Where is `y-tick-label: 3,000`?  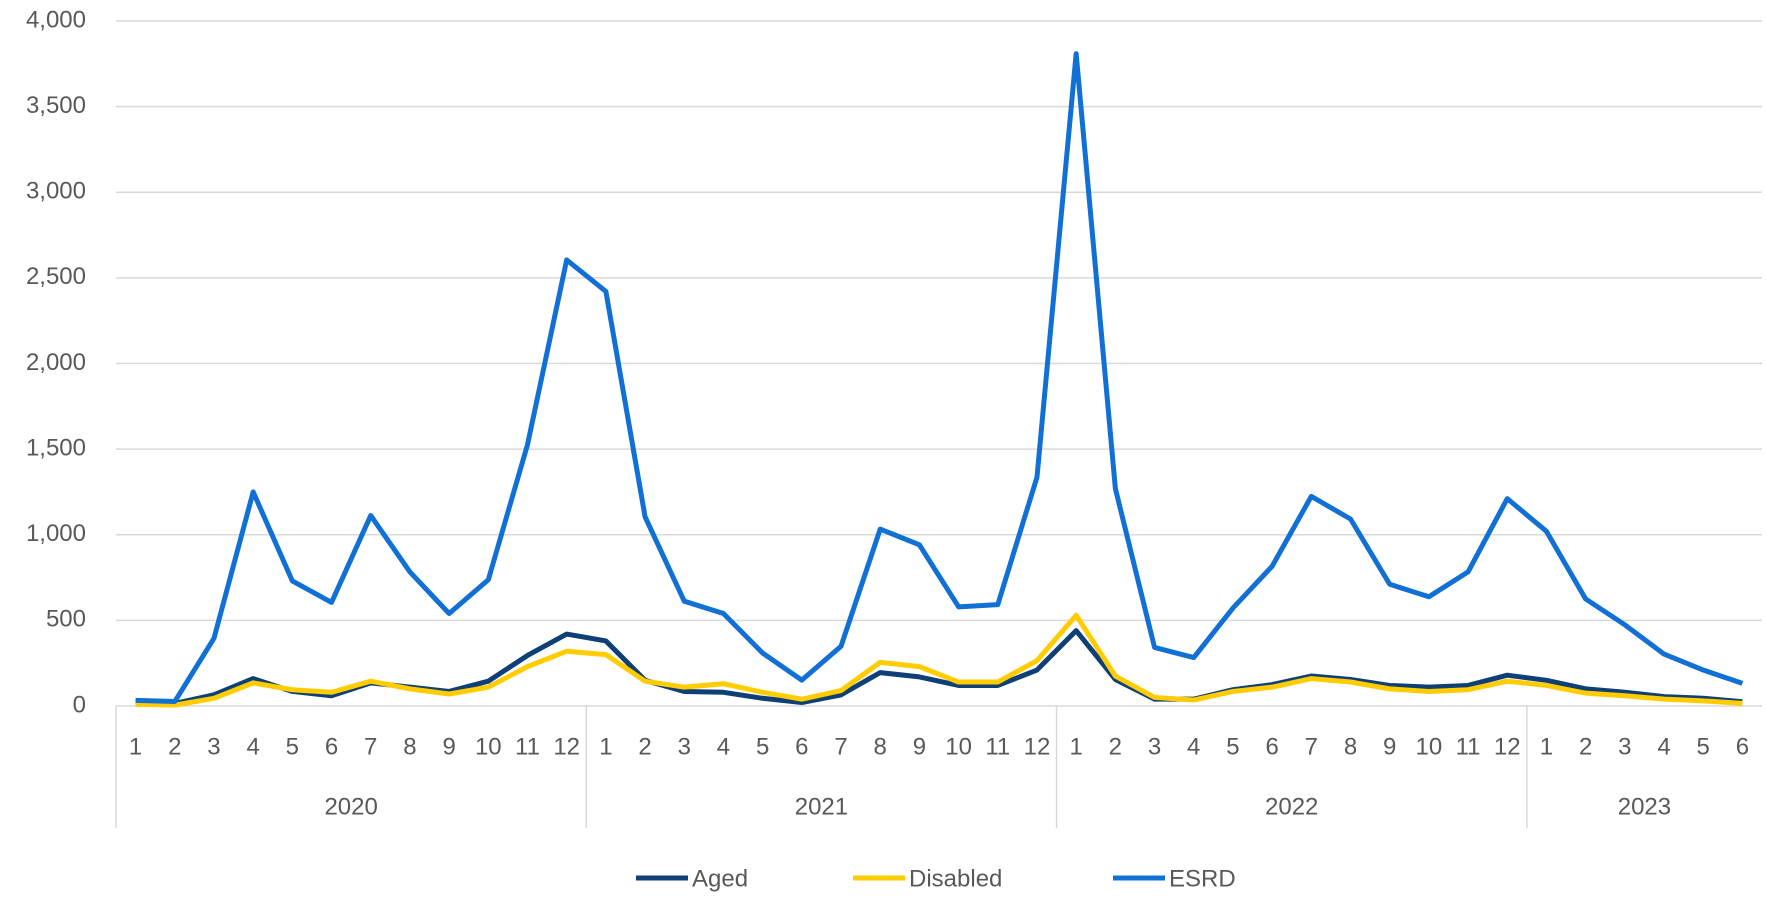
y-tick-label: 3,000 is located at coordinates (56, 191).